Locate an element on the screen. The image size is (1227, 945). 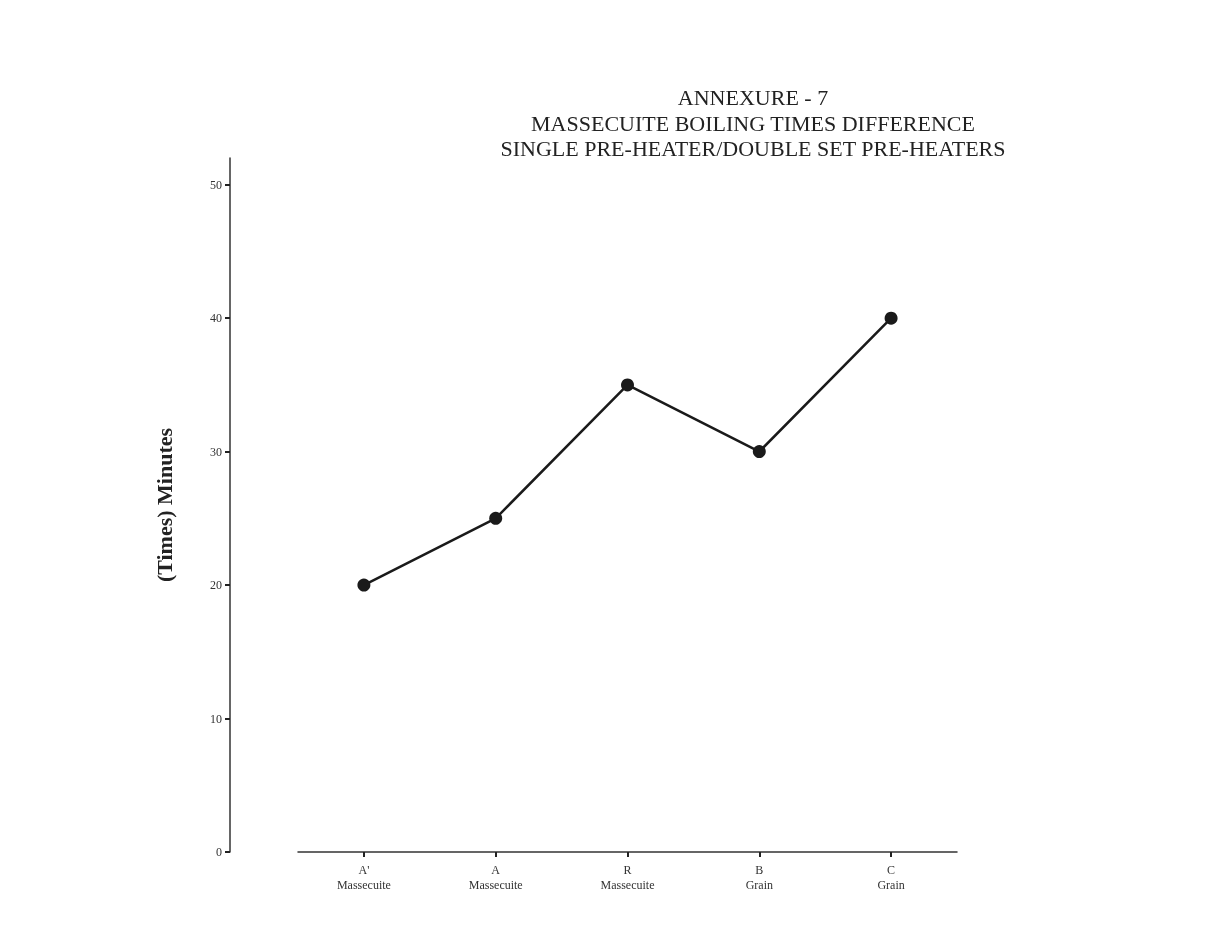
x-tick-label: A' Massecuite is located at coordinates (363, 877).